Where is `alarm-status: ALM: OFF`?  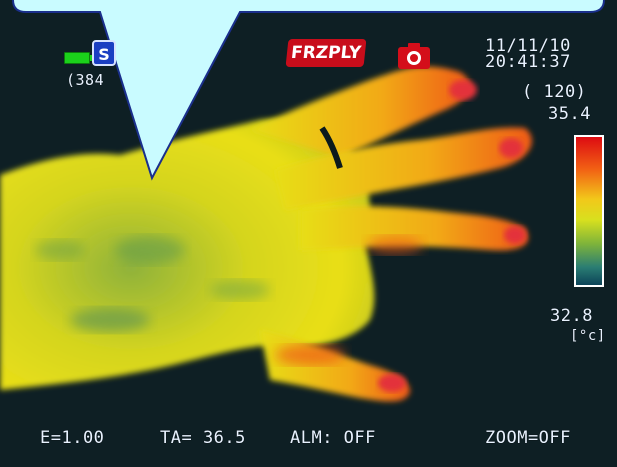 alarm-status: ALM: OFF is located at coordinates (333, 438).